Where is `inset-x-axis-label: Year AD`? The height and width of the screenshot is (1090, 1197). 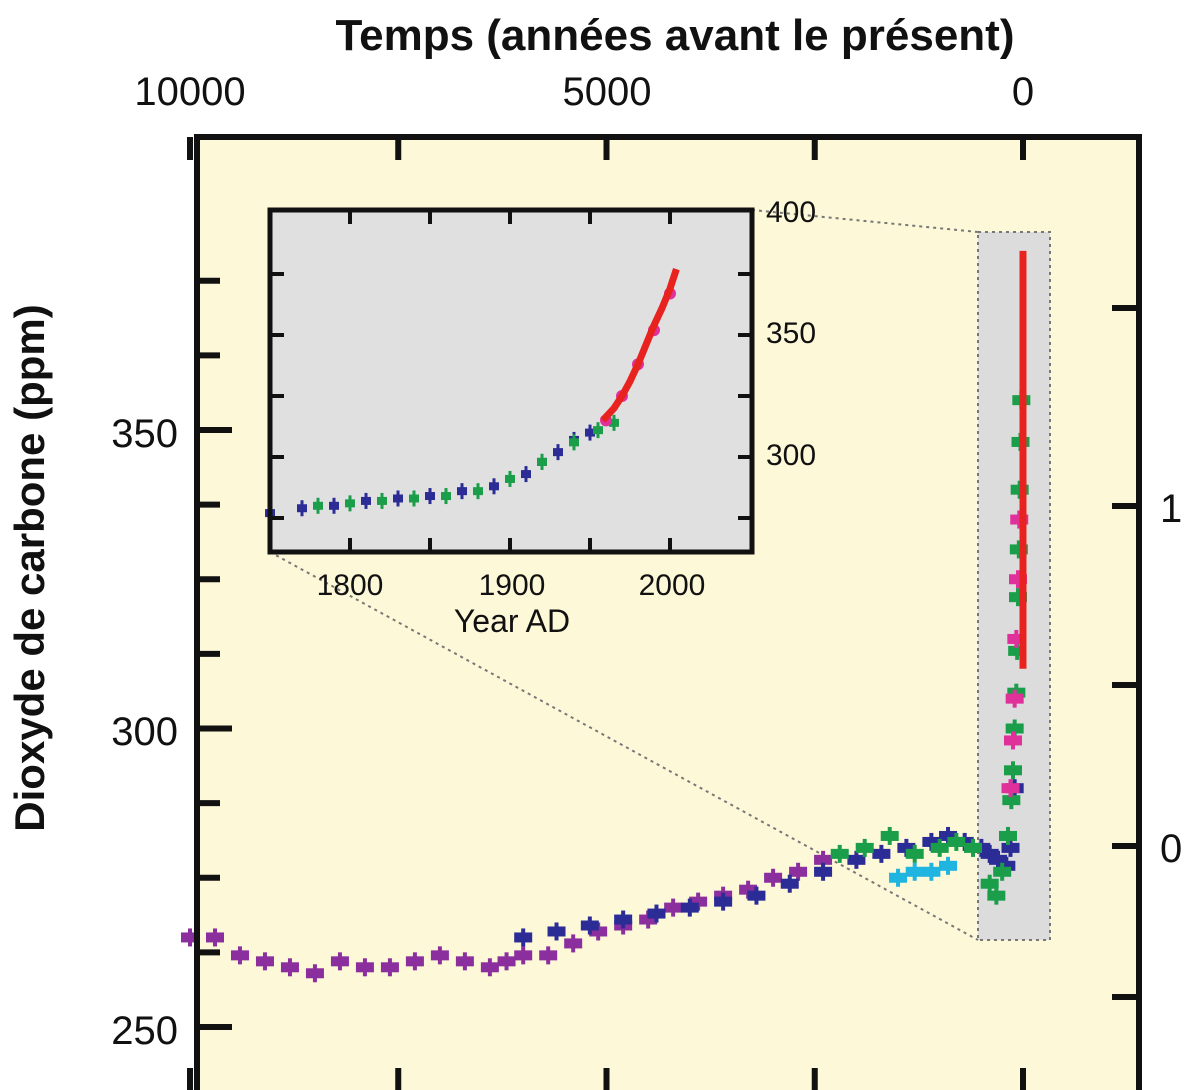 inset-x-axis-label: Year AD is located at coordinates (512, 621).